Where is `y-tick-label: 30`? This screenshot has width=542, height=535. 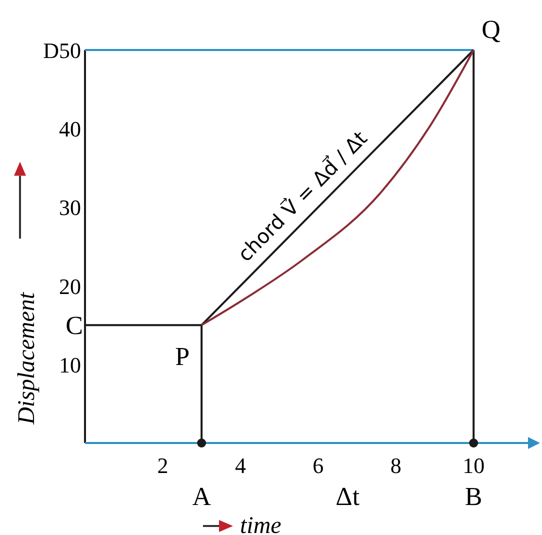 y-tick-label: 30 is located at coordinates (70, 207).